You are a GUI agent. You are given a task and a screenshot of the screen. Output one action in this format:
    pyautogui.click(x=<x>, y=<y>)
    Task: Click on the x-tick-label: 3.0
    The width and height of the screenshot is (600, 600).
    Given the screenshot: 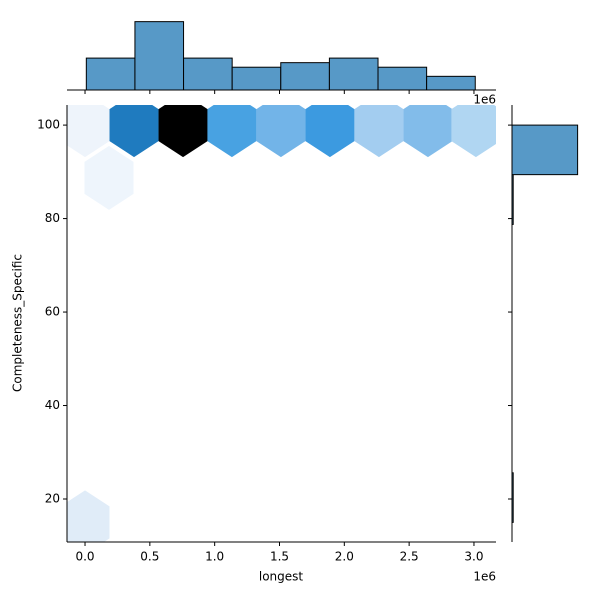 What is the action you would take?
    pyautogui.click(x=473, y=557)
    